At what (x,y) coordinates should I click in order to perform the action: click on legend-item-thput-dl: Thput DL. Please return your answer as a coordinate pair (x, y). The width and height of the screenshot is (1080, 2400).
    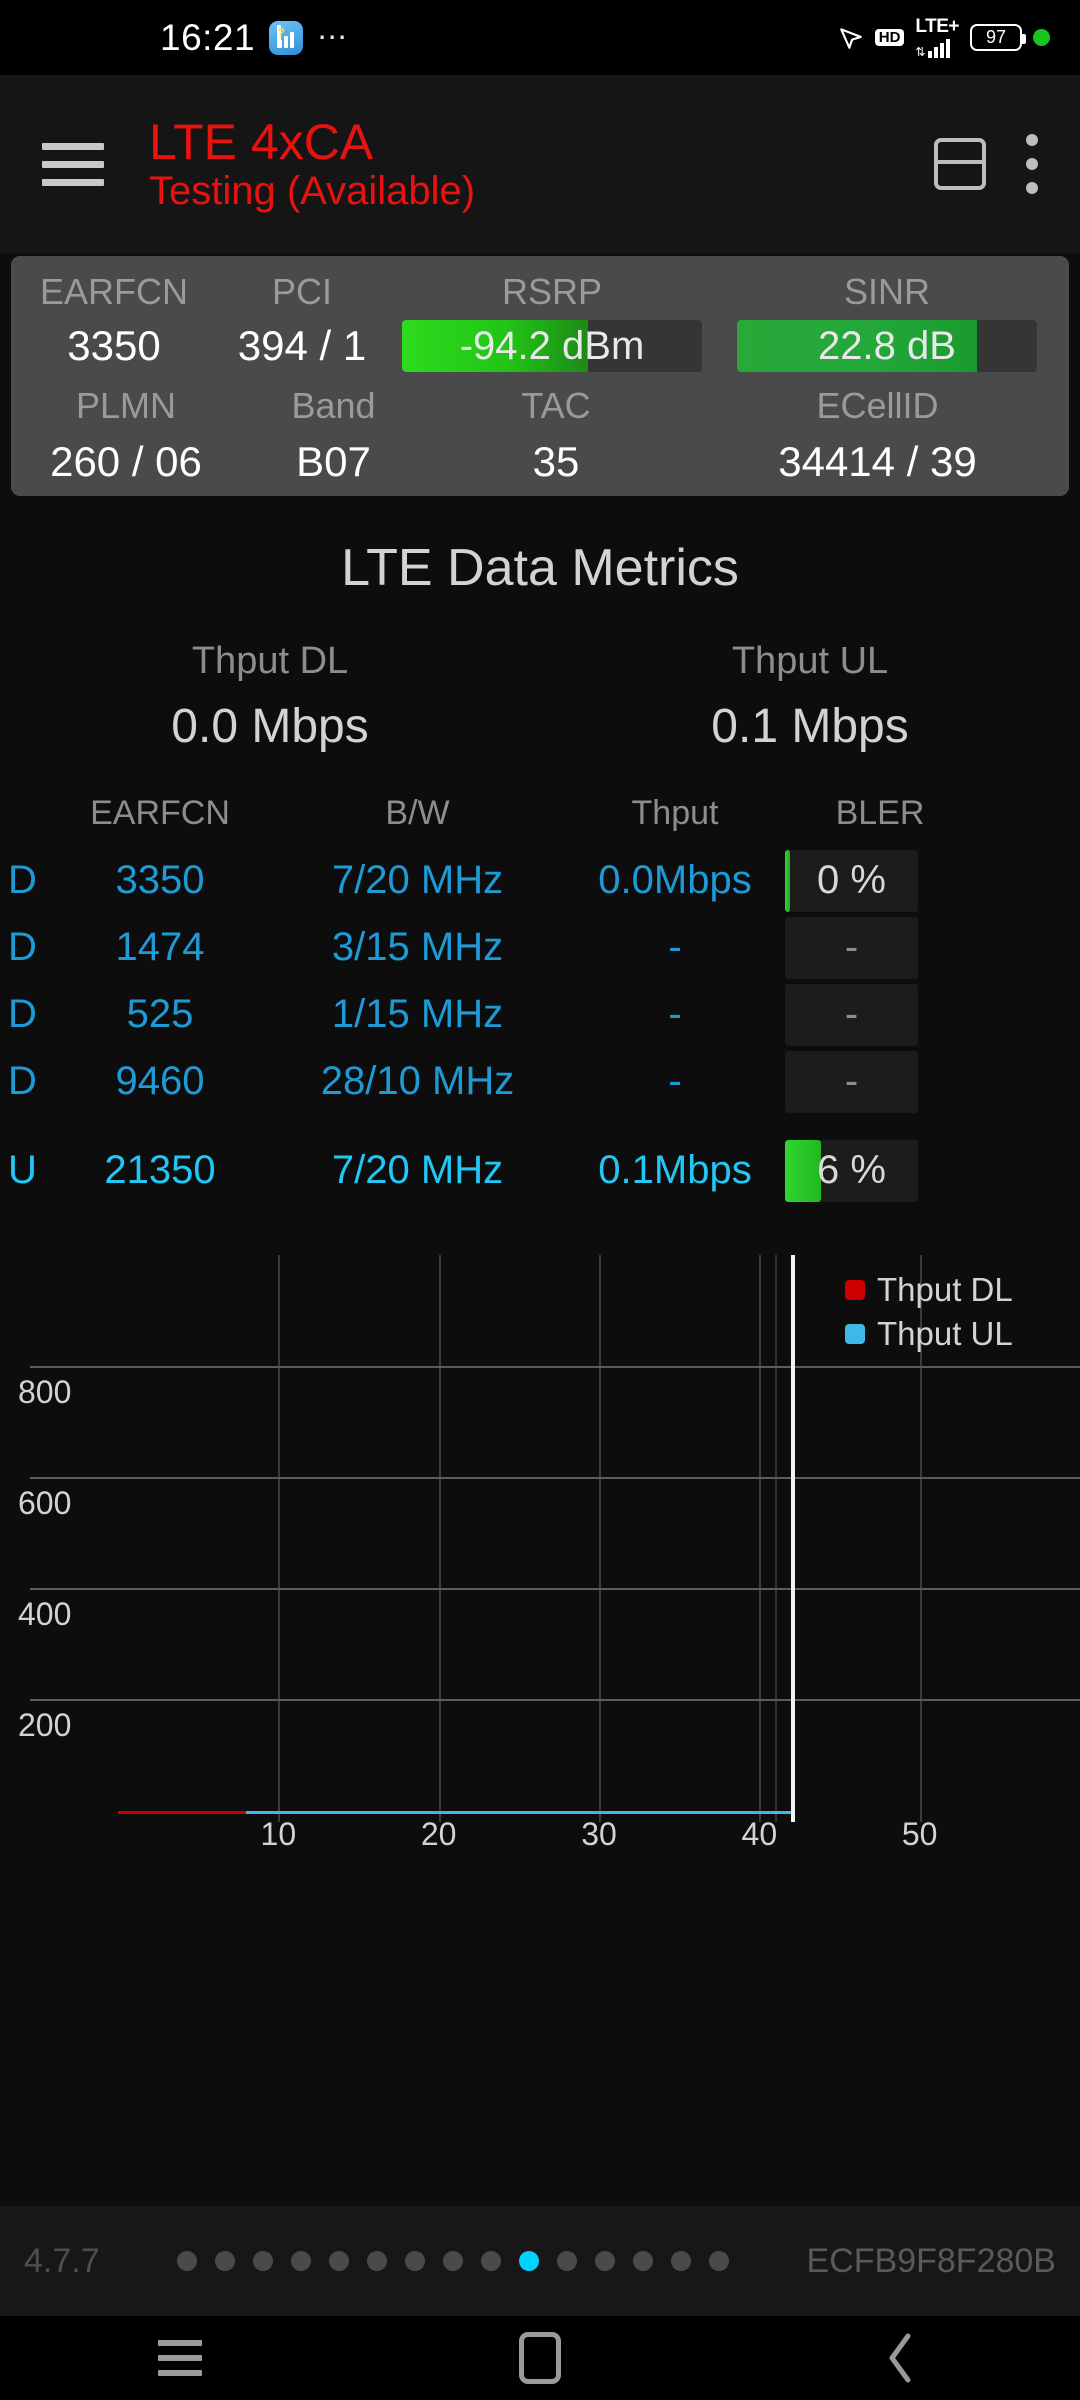
    Looking at the image, I should click on (929, 1290).